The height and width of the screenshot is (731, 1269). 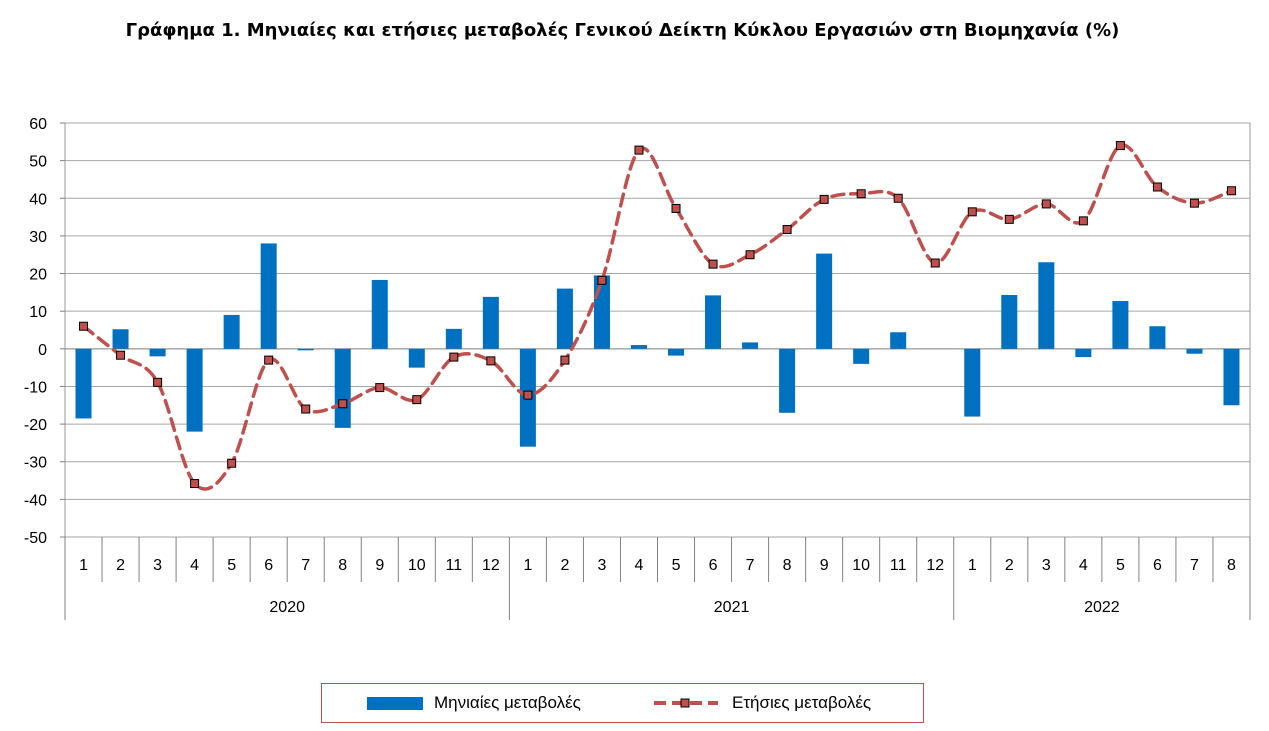 I want to click on x-tick-label: 9, so click(x=824, y=565).